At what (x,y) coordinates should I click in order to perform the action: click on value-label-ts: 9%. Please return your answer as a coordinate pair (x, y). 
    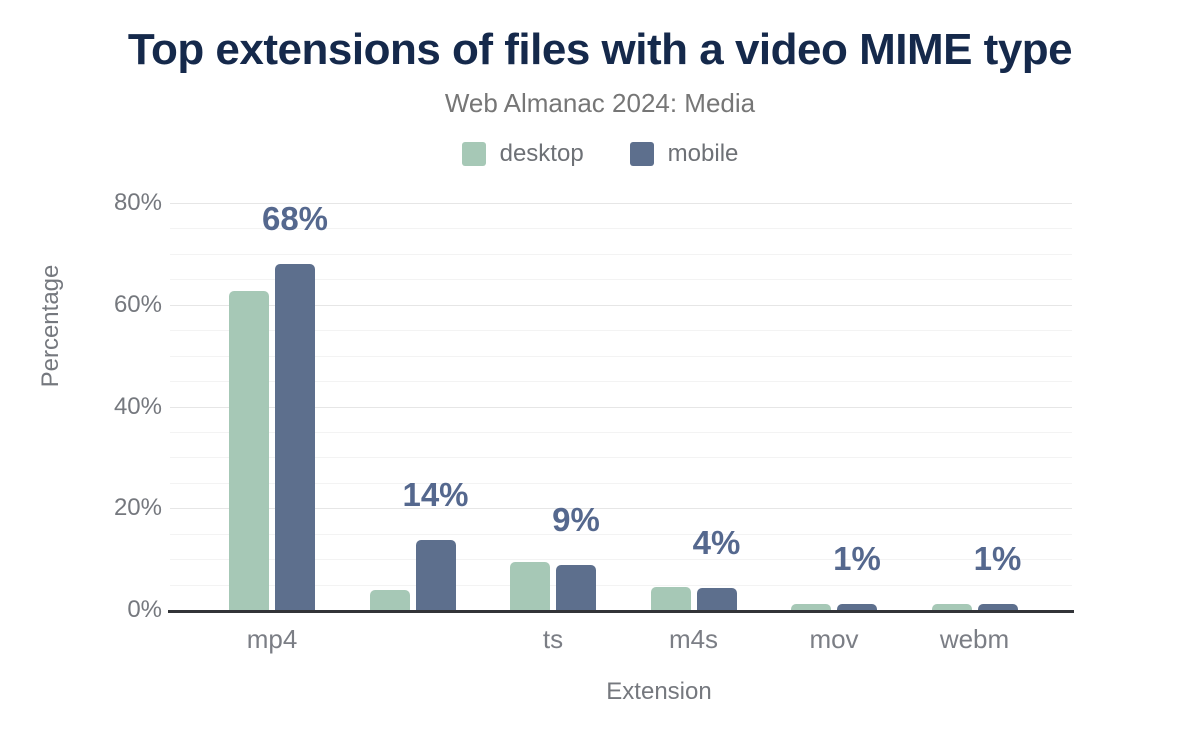
    Looking at the image, I should click on (576, 519).